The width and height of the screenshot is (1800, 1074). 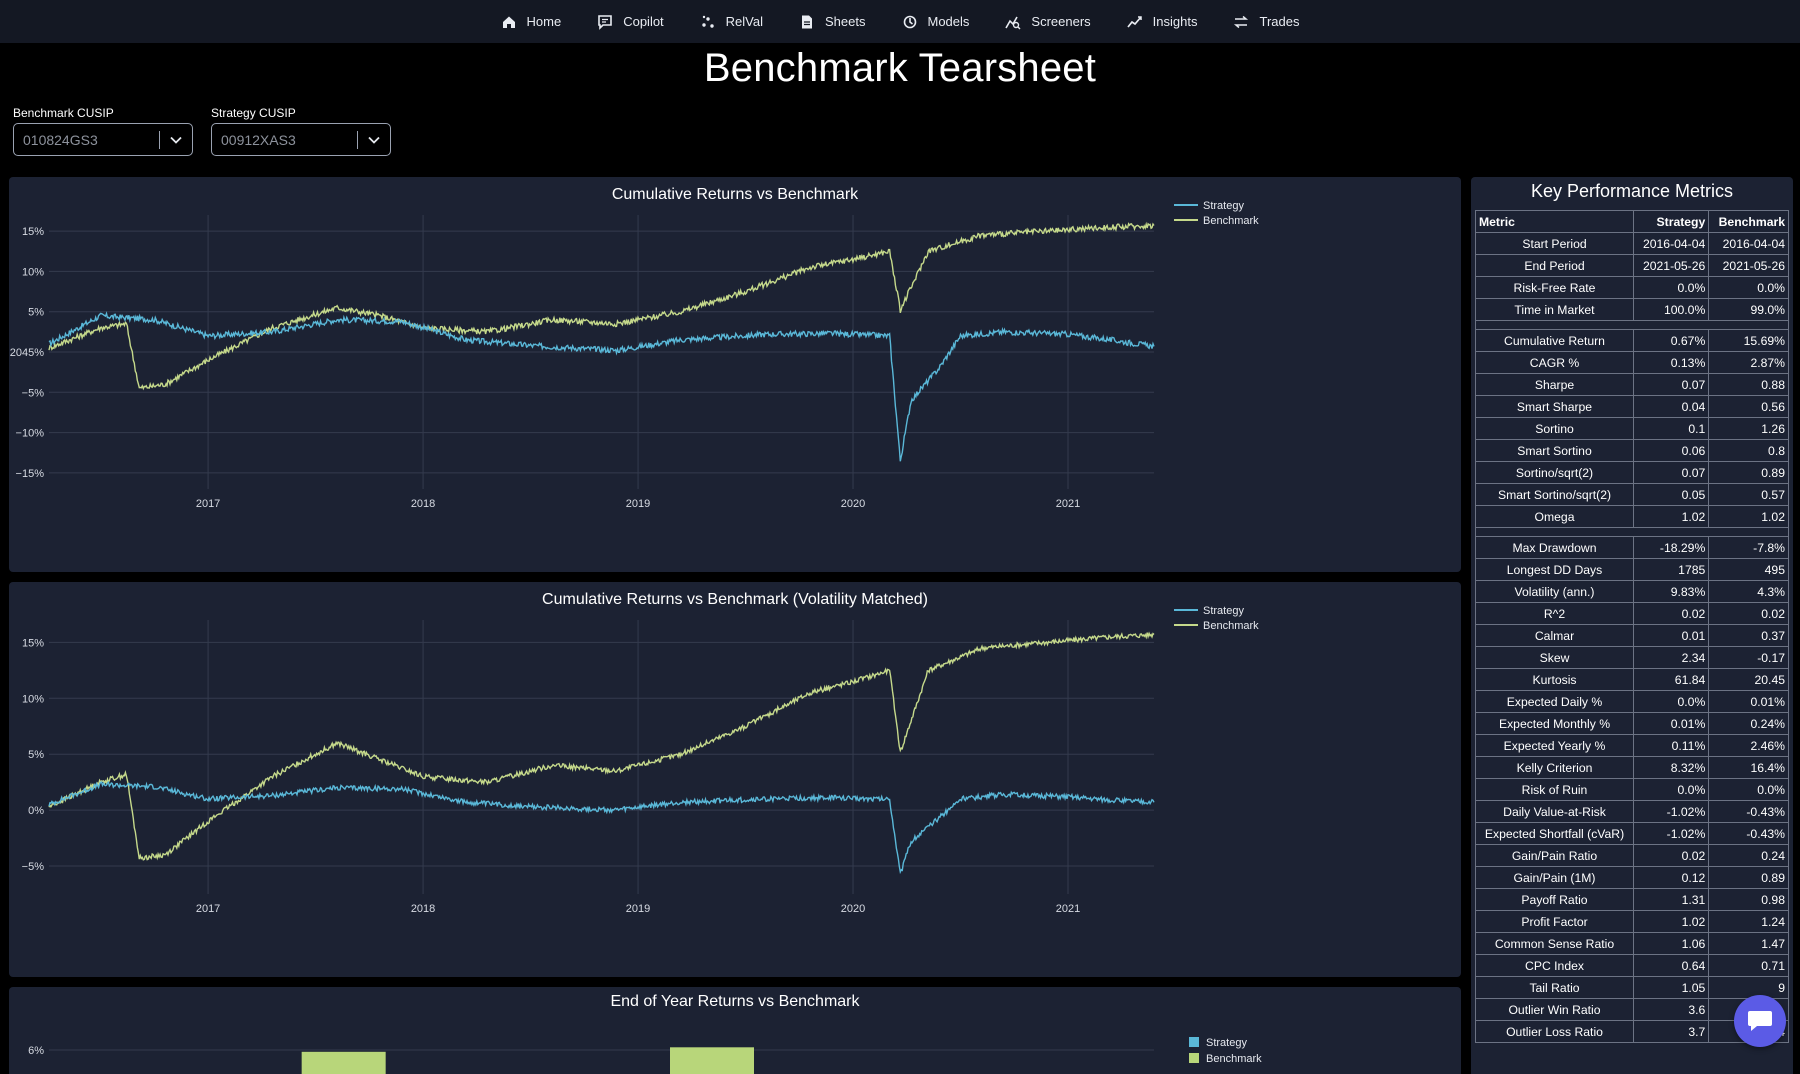 I want to click on metrics-row: End Period 2021-05-26 2021-05-26, so click(x=1632, y=265).